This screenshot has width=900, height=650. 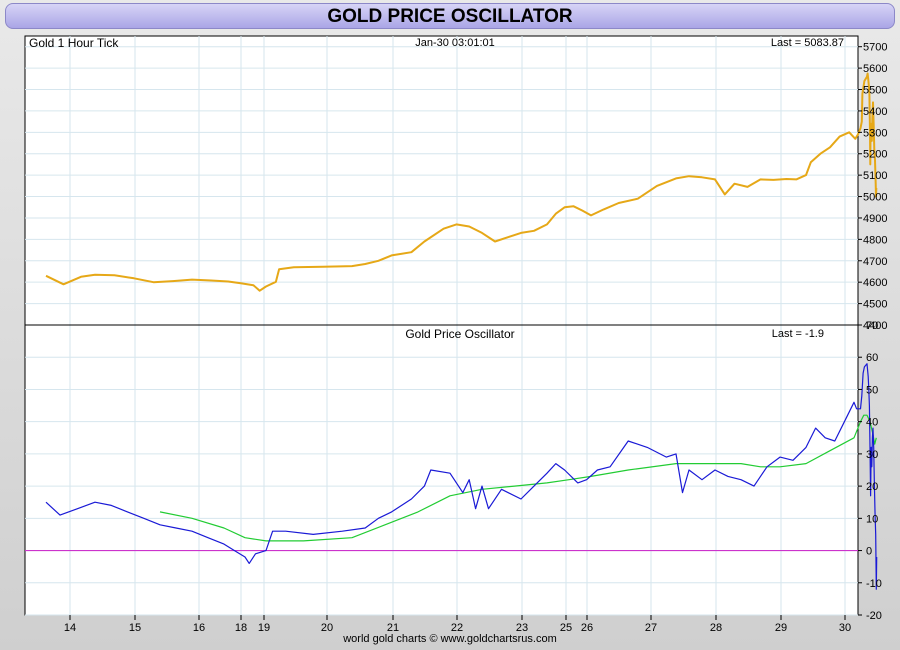 I want to click on x-tick-label: 28, so click(x=716, y=628).